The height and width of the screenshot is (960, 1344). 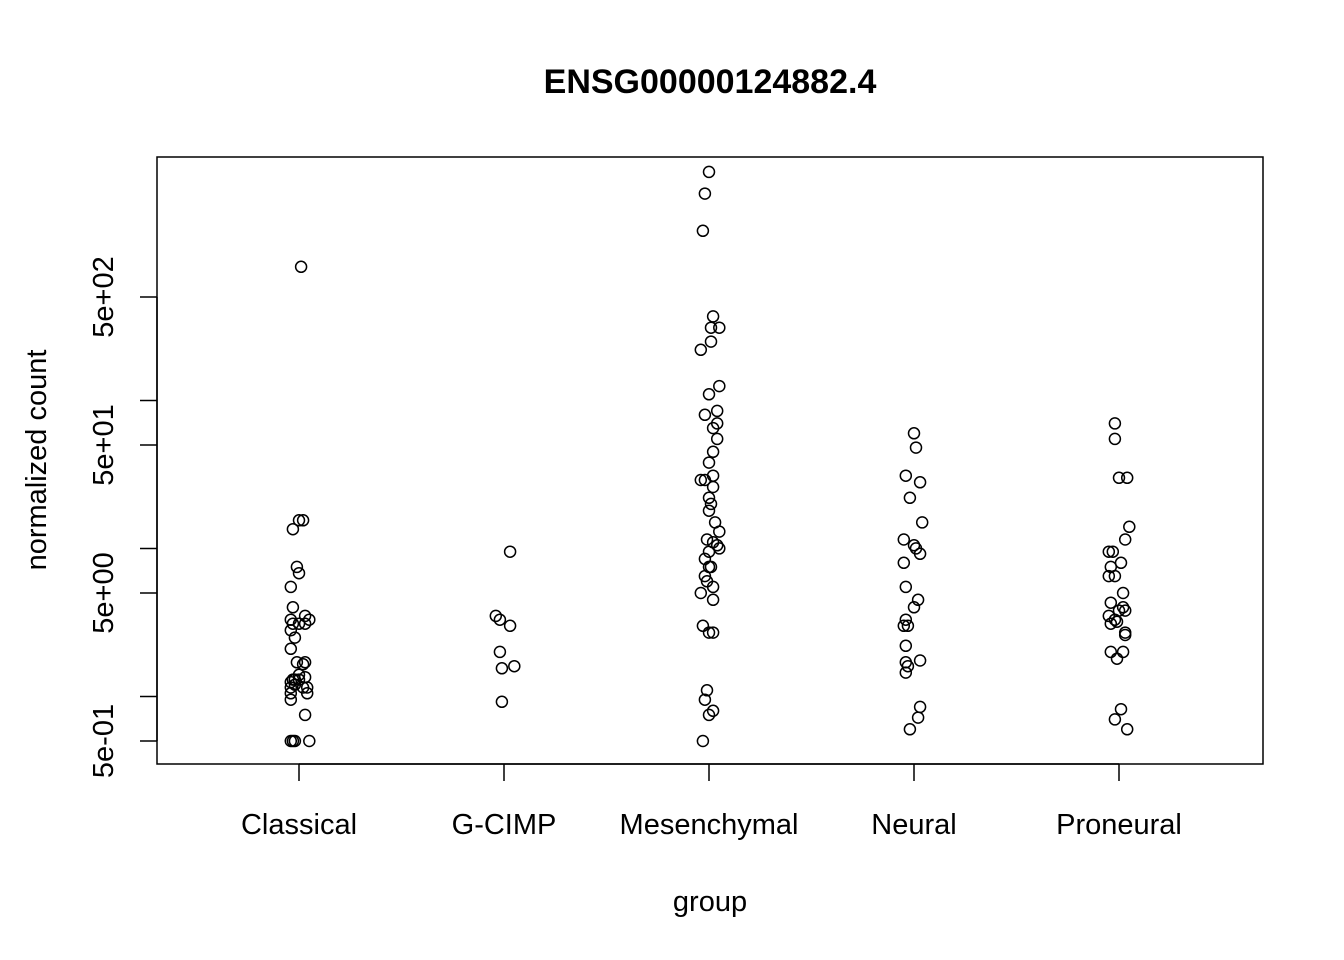 What do you see at coordinates (104, 296) in the screenshot?
I see `y-tick-label: 5e+02` at bounding box center [104, 296].